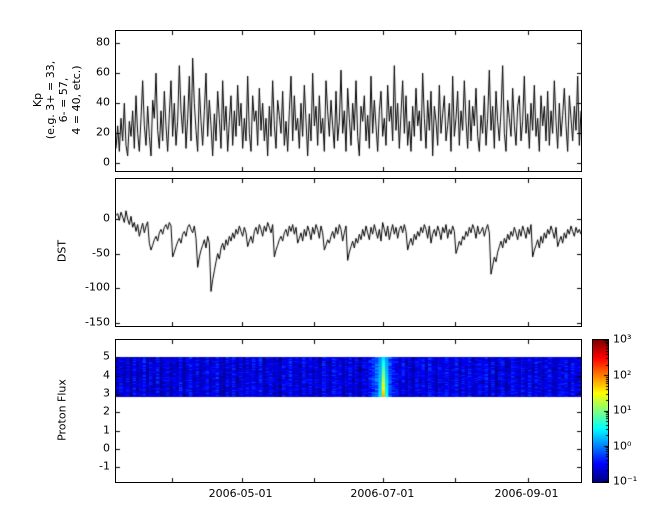 This screenshot has height=523, width=665. What do you see at coordinates (622, 339) in the screenshot?
I see `colorbar-tick-label: 10³` at bounding box center [622, 339].